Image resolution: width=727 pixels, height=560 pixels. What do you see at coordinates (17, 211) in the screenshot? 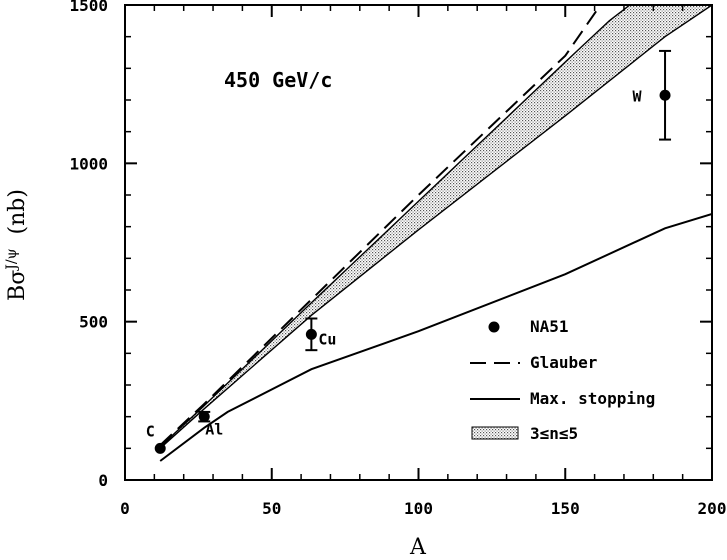
I see `y-axis-title-unit: (nb)` at bounding box center [17, 211].